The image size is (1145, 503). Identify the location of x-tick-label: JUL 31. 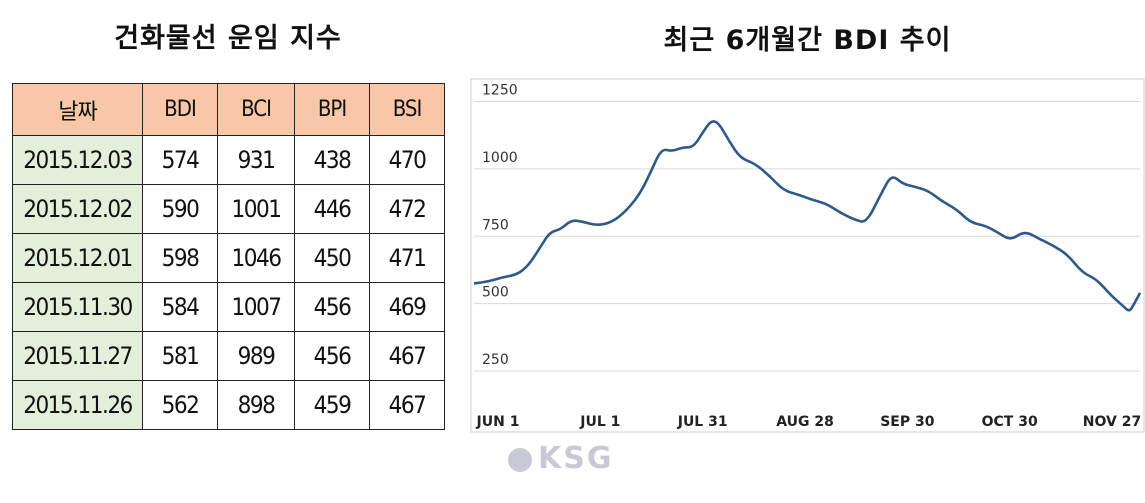
(702, 422).